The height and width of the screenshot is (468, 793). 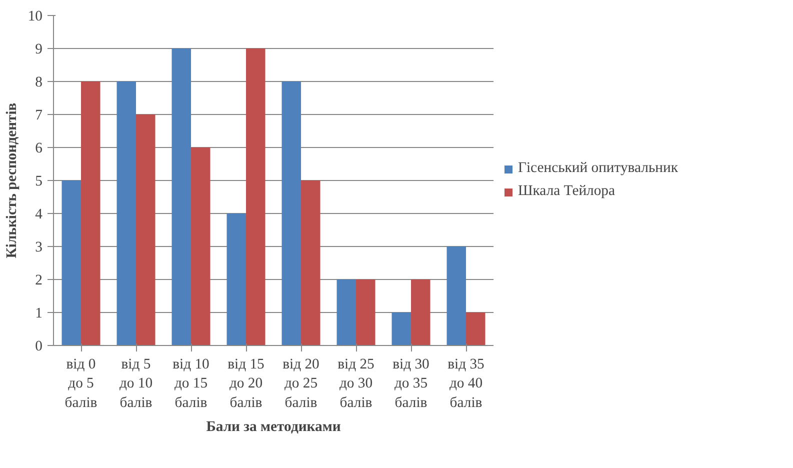 I want to click on x-tick-label: від 25 до 30 балів, so click(x=356, y=383).